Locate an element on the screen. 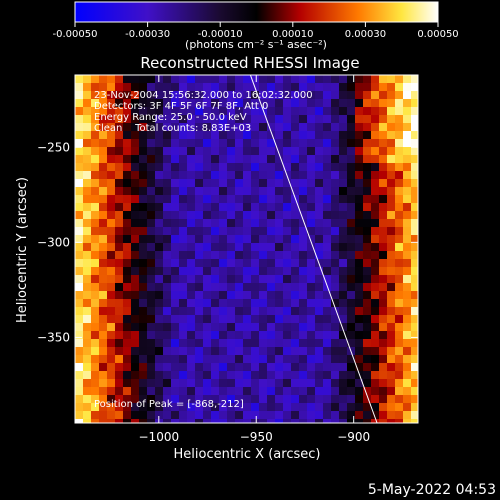 The height and width of the screenshot is (500, 500). colorbar-tick-label: -0.00030 is located at coordinates (147, 34).